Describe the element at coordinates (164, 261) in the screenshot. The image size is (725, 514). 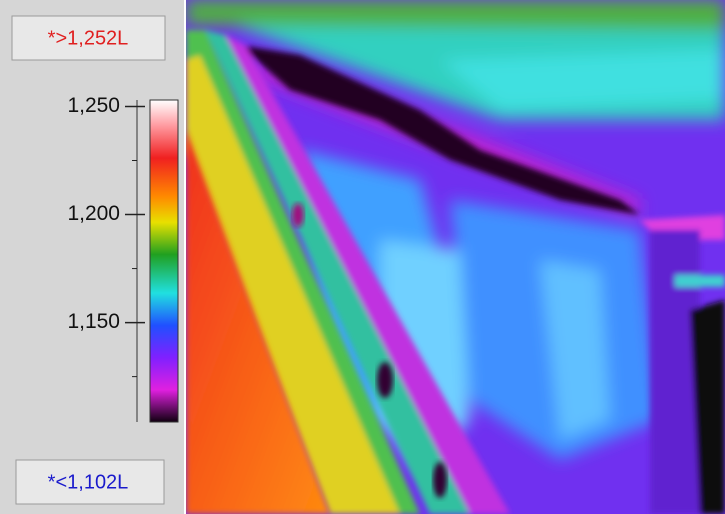
I see `color-bar` at that location.